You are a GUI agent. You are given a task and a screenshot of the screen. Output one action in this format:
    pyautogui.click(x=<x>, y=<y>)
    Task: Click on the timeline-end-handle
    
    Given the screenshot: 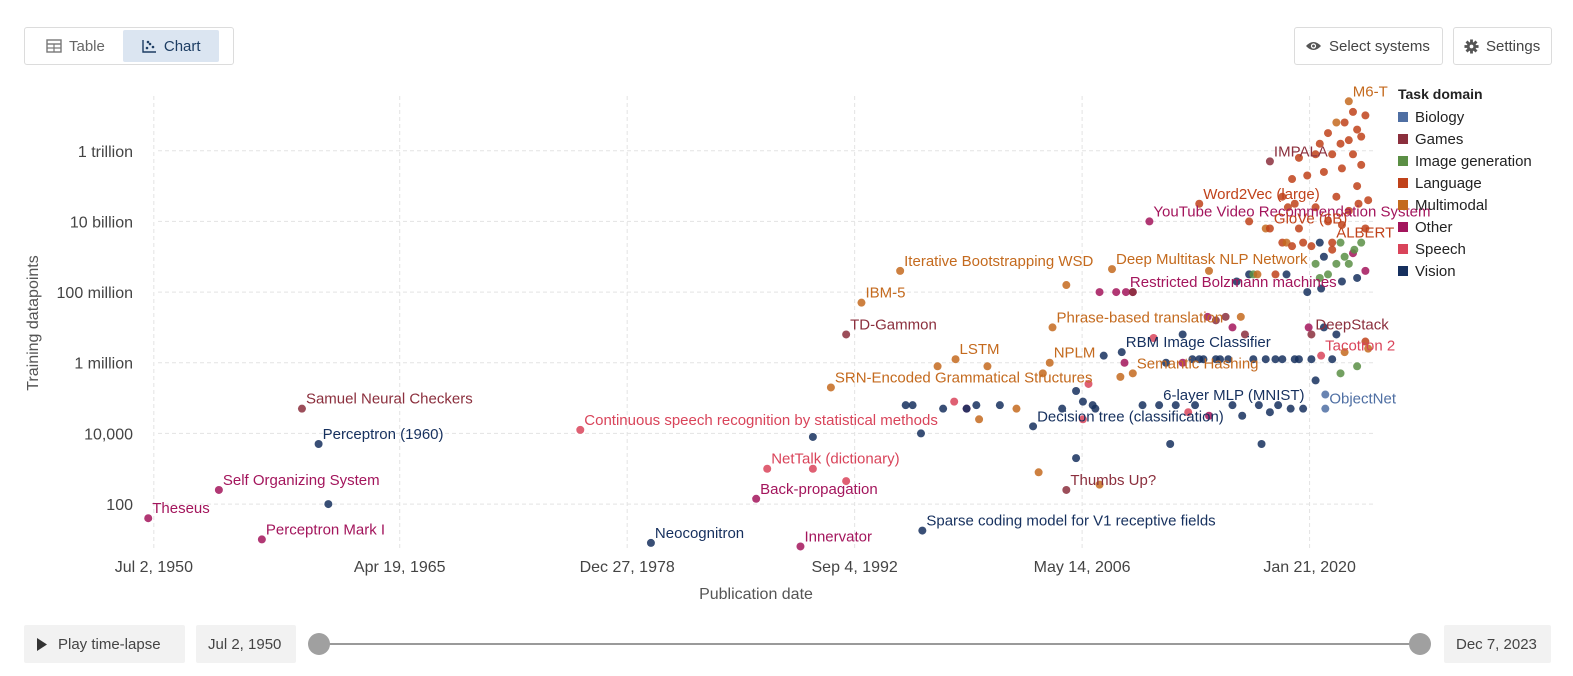 What is the action you would take?
    pyautogui.click(x=1420, y=644)
    